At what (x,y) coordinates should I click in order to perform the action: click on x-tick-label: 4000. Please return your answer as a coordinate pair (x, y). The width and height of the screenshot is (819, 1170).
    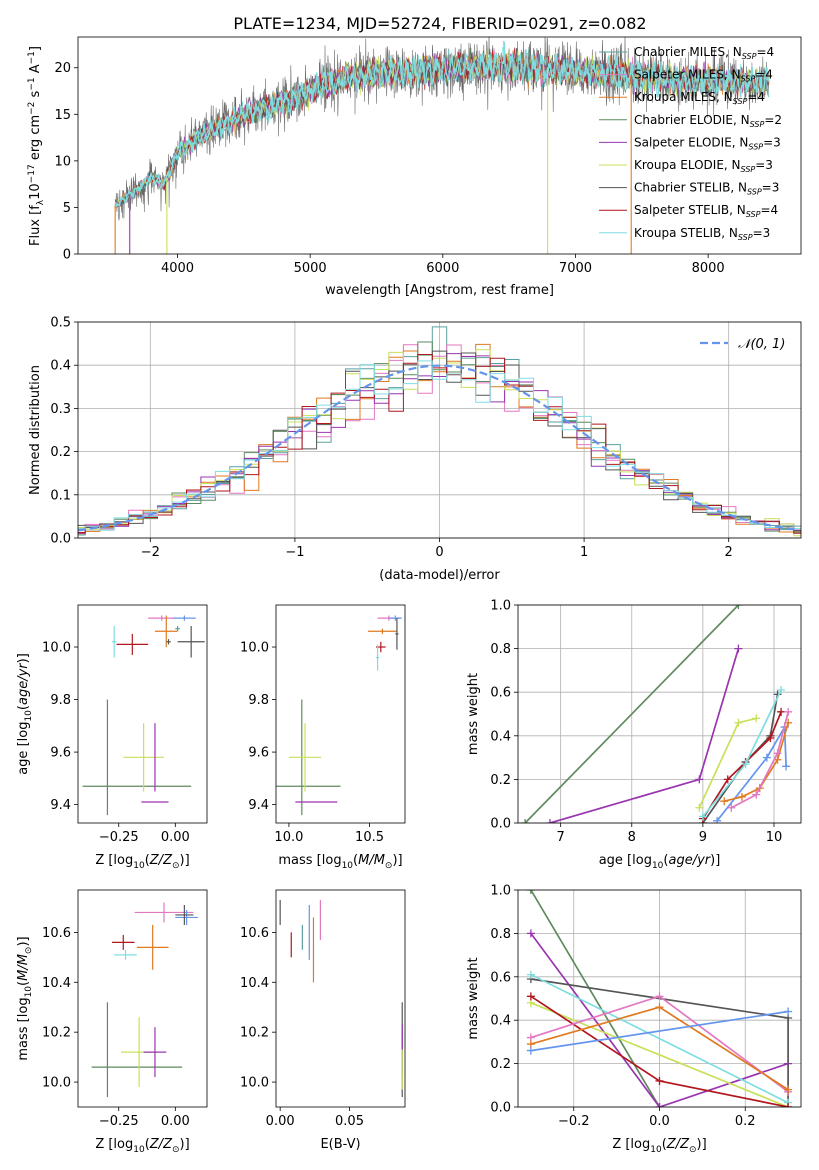
    Looking at the image, I should click on (177, 268).